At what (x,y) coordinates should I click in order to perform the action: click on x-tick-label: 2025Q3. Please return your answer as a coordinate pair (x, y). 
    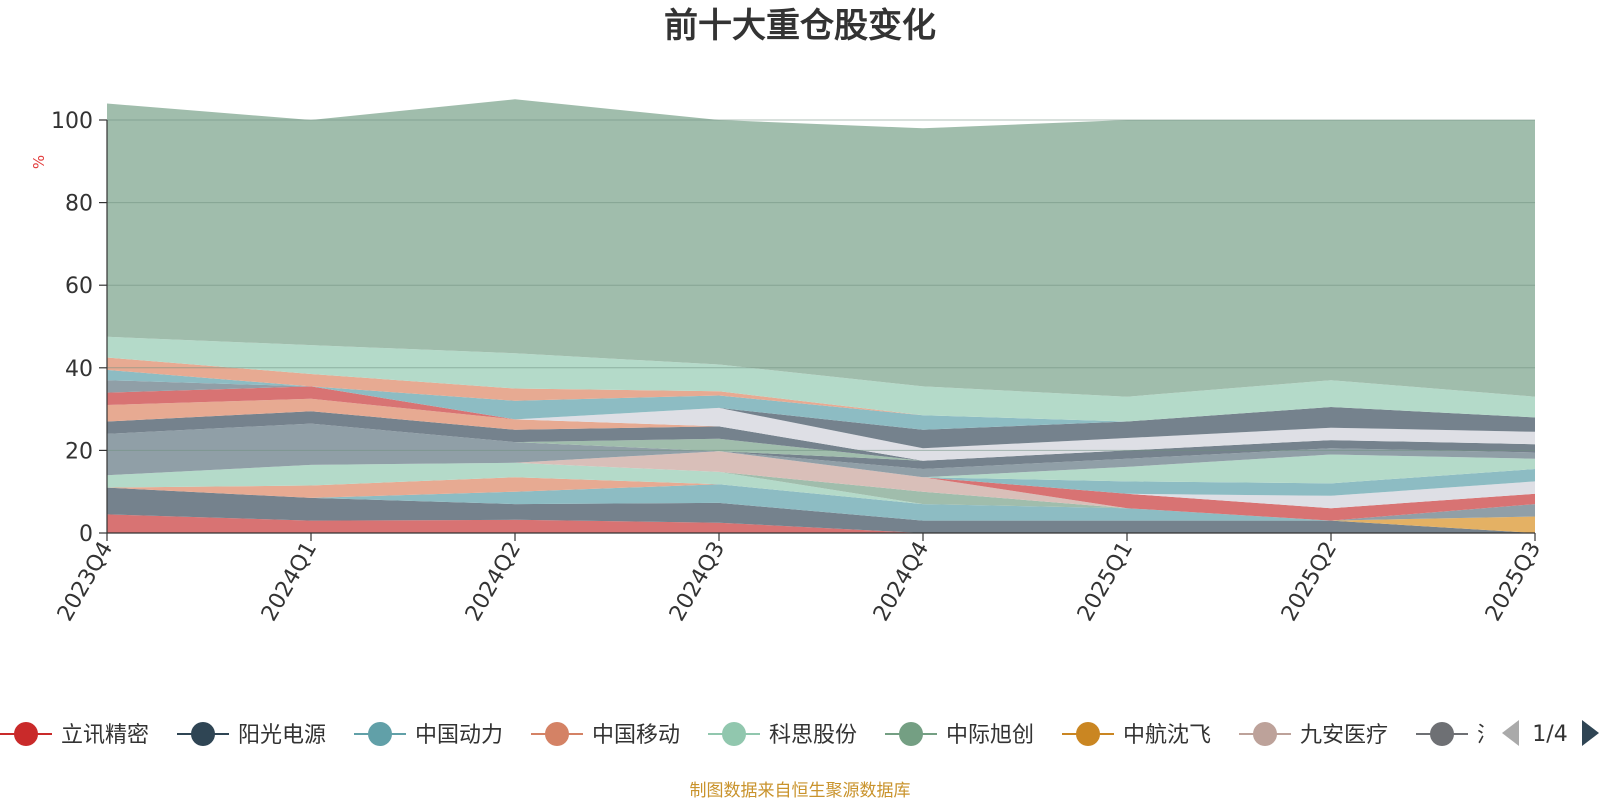
    Looking at the image, I should click on (1513, 582).